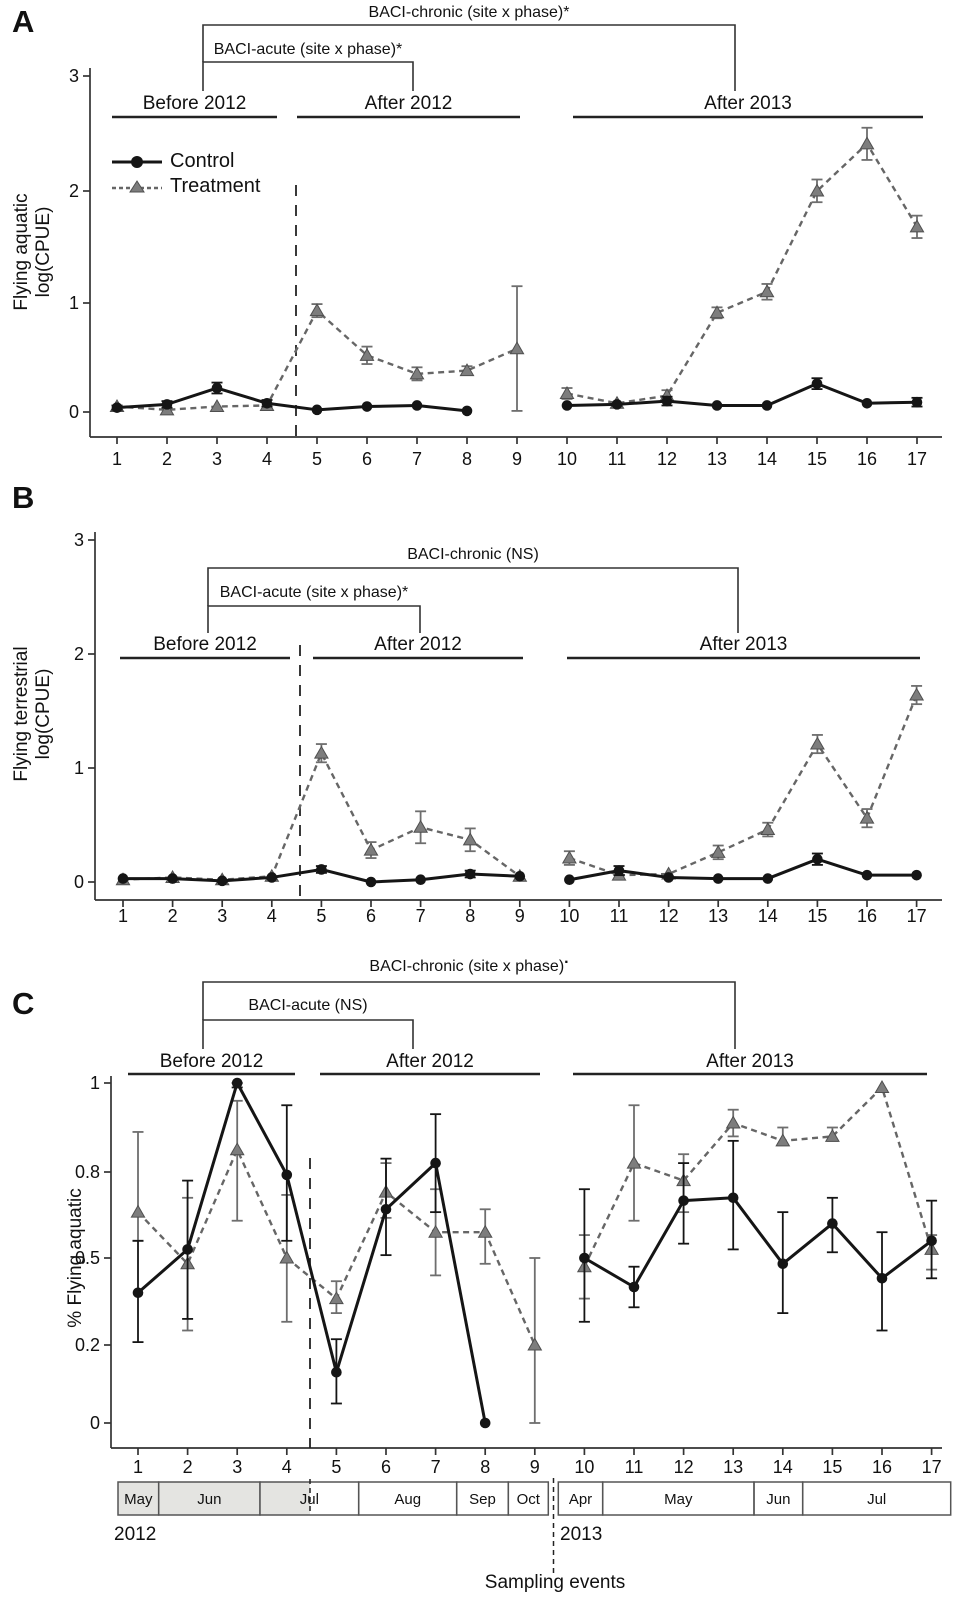  Describe the element at coordinates (308, 76) in the screenshot. I see `baci-acute-bracket` at that location.